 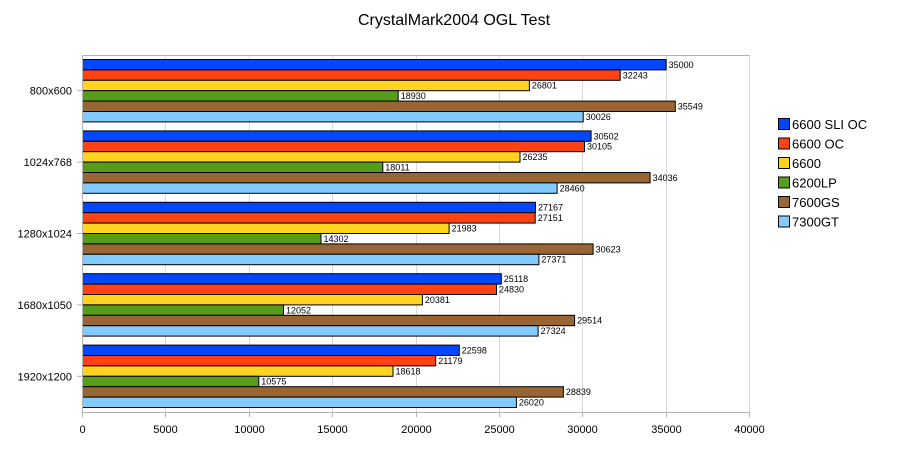 I want to click on data-label: 27151, so click(x=550, y=218).